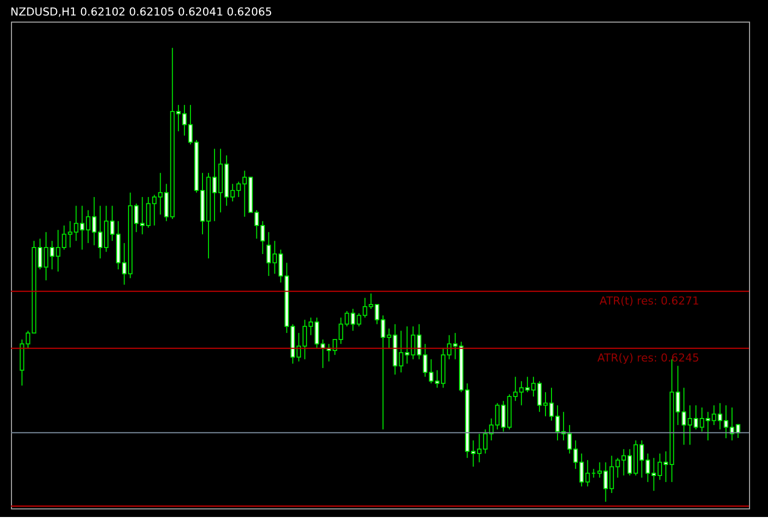 Image resolution: width=768 pixels, height=520 pixels. I want to click on chart-title: NZDUSD,H1 0.62102 0.62105 0.62041 0.62065, so click(141, 12).